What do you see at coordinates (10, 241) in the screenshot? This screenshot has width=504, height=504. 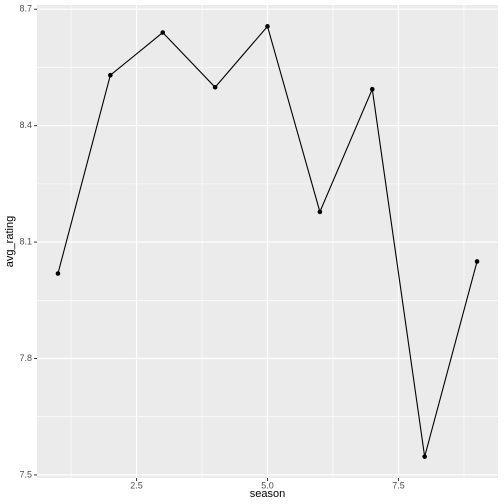 I see `y-axis-title: avg_rating` at bounding box center [10, 241].